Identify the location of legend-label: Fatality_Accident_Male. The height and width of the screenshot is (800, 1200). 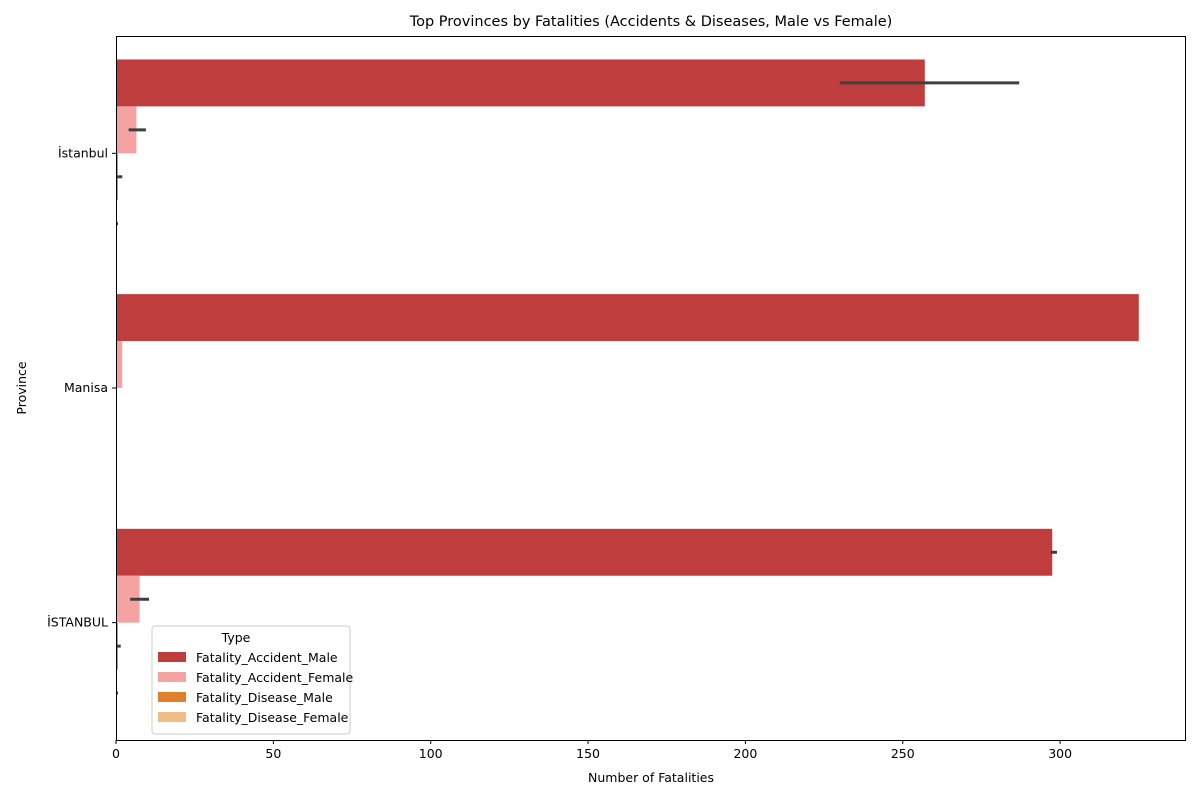
(267, 657).